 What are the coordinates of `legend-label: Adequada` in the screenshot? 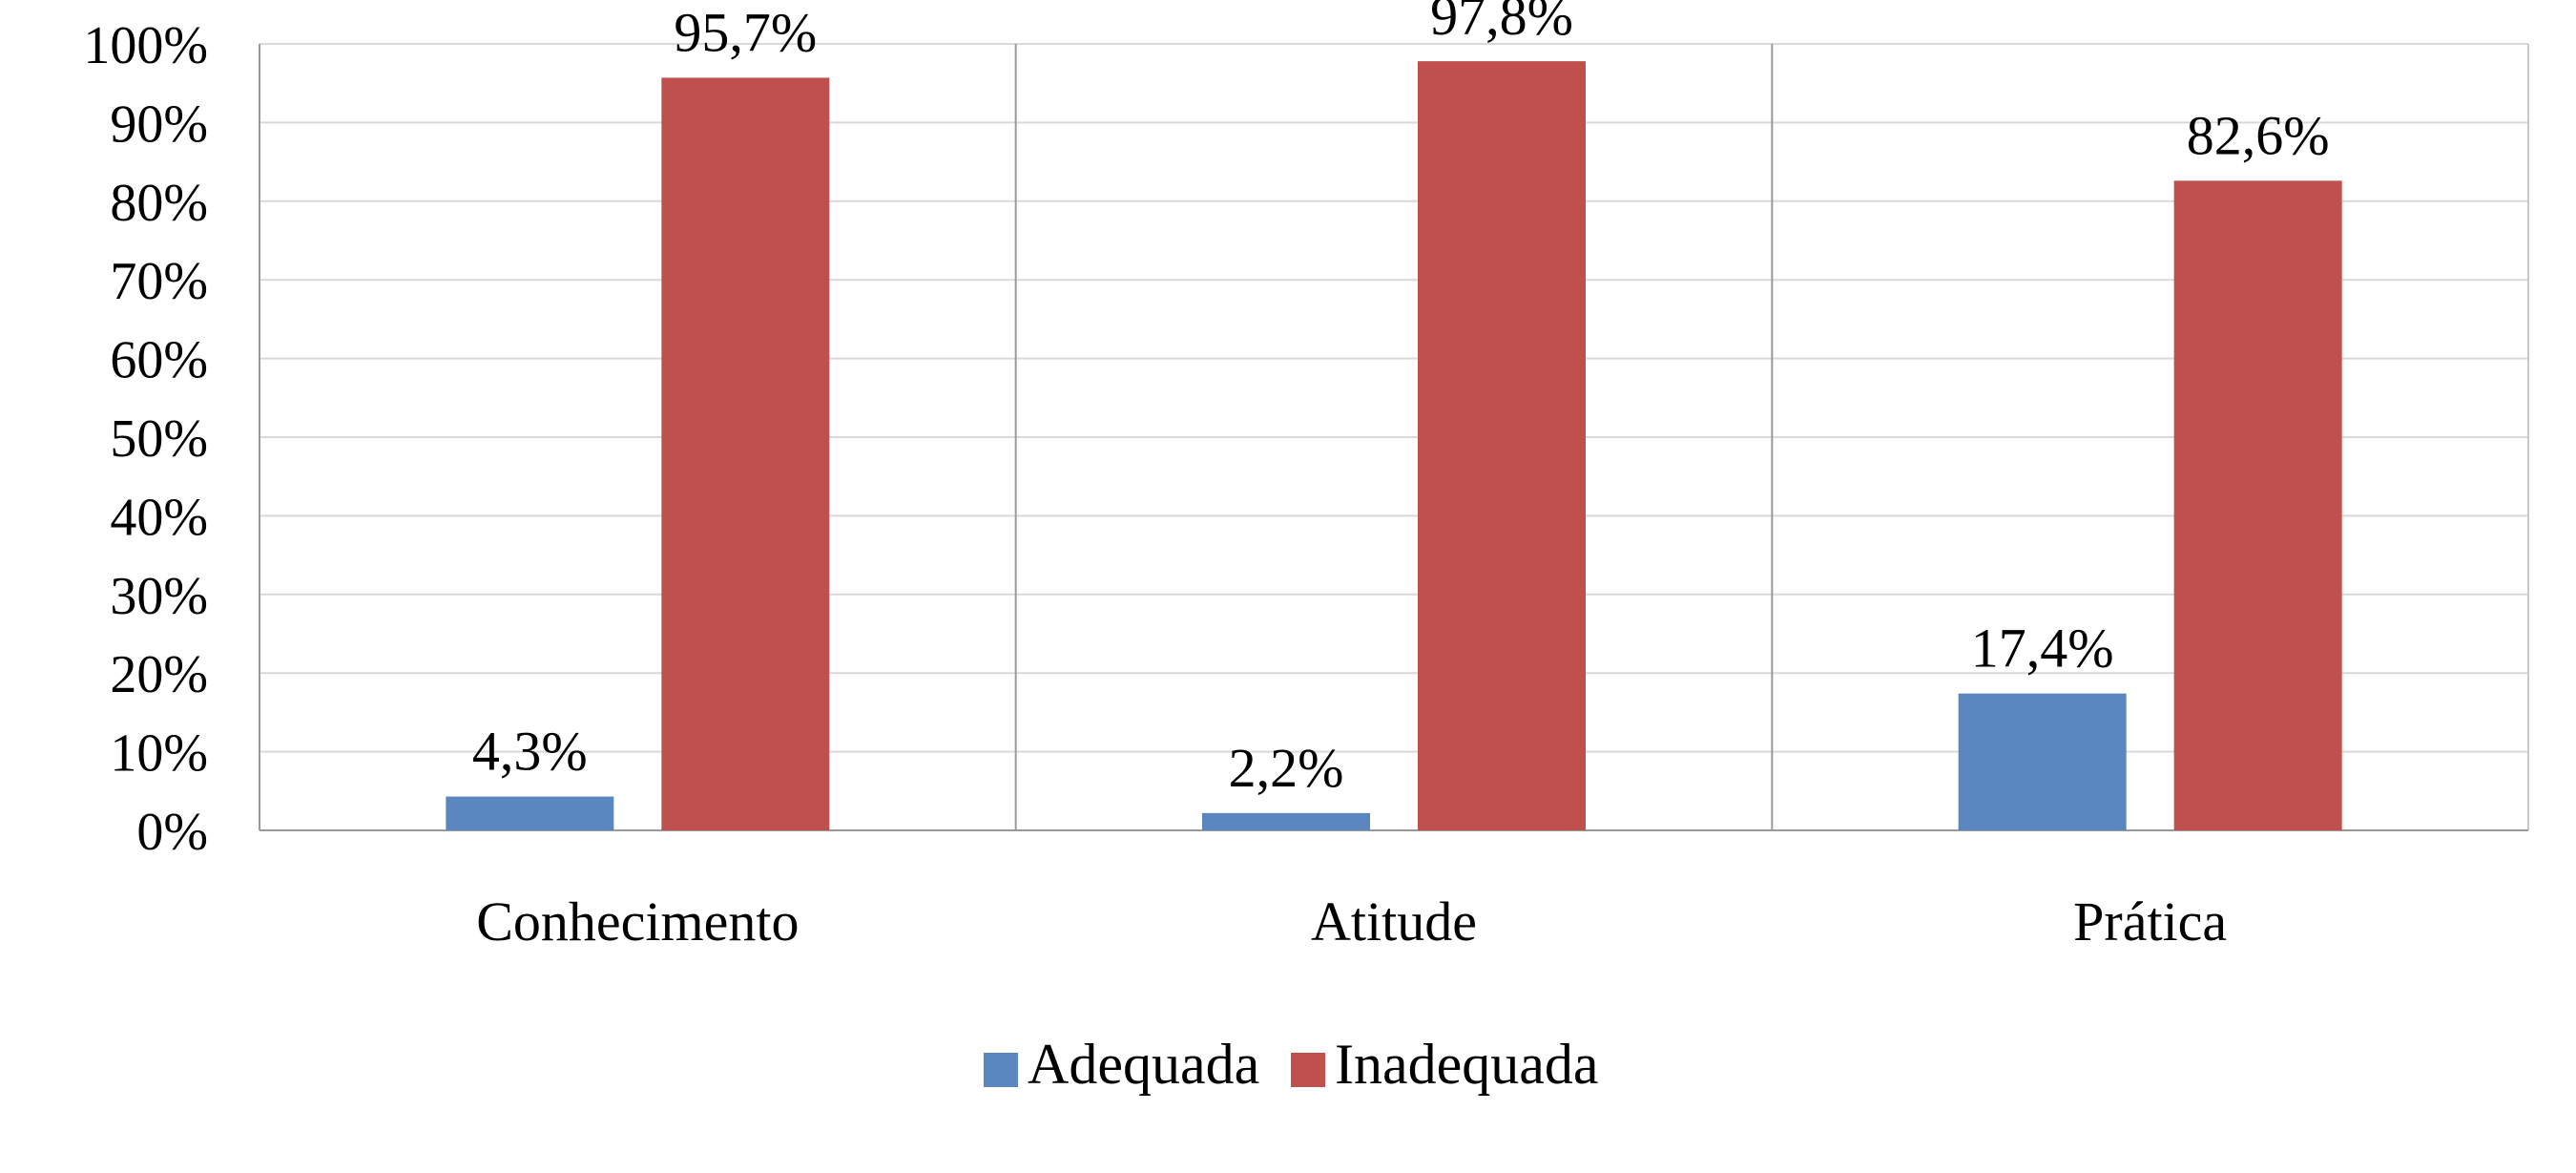 It's located at (1143, 1065).